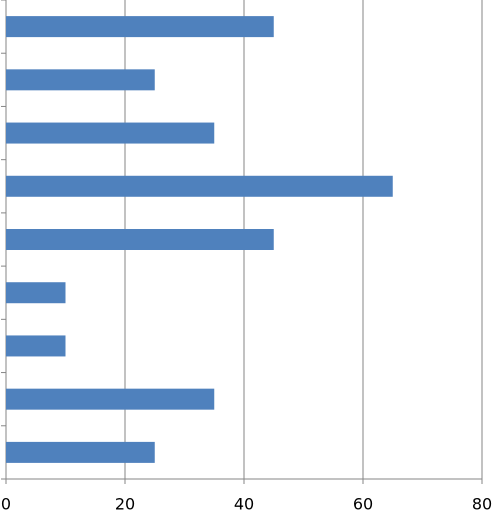 The image size is (493, 514). Describe the element at coordinates (244, 504) in the screenshot. I see `x-tick-label: 40` at that location.